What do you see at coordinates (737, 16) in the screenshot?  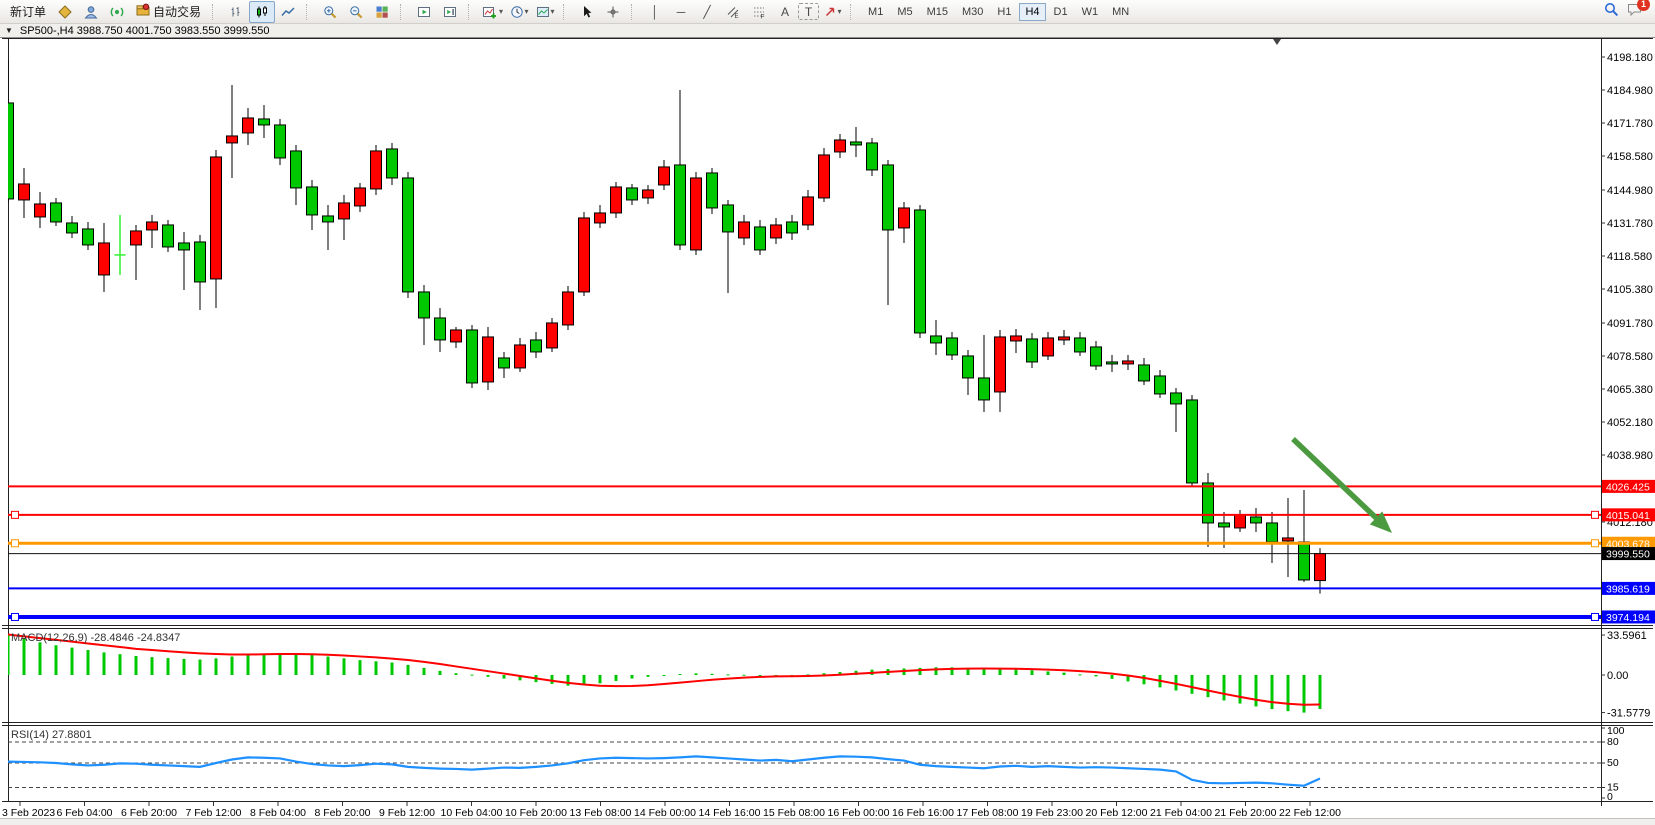 I see `svg-text: E` at bounding box center [737, 16].